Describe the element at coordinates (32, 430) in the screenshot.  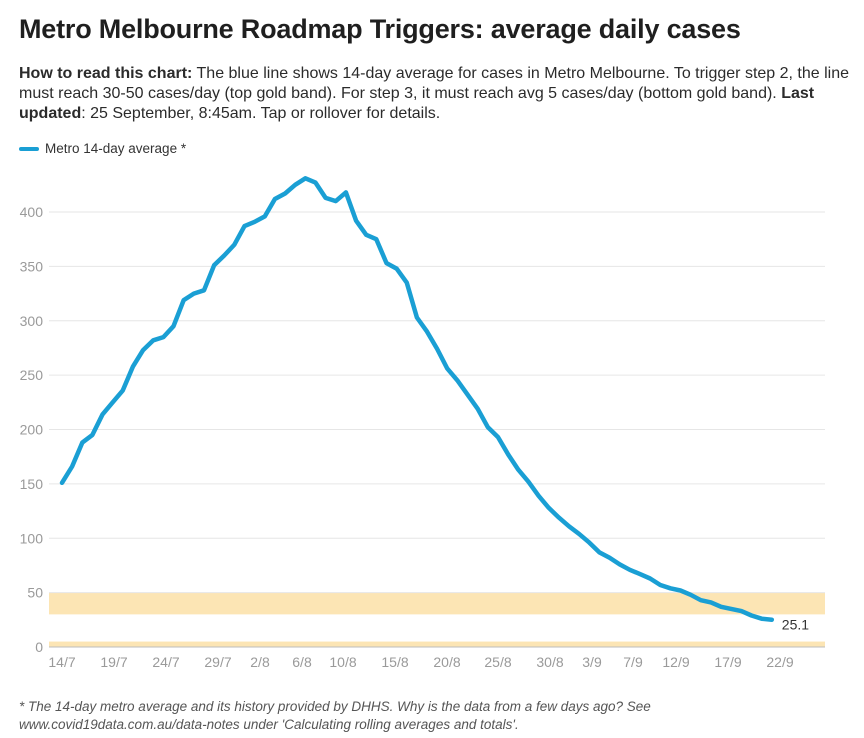
I see `y-tick-label: 200` at that location.